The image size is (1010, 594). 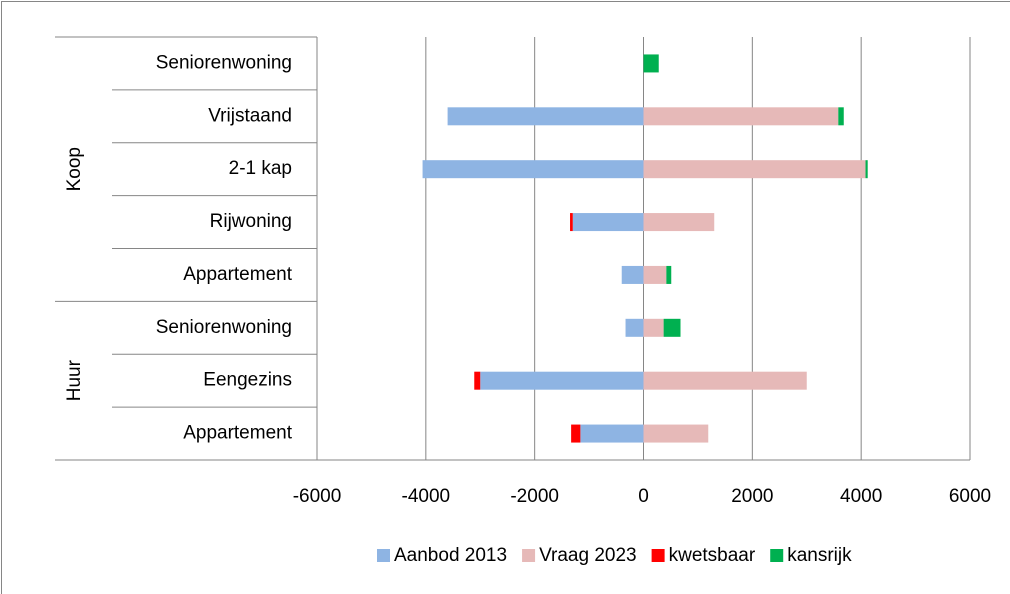 I want to click on group-label: Huur, so click(x=74, y=380).